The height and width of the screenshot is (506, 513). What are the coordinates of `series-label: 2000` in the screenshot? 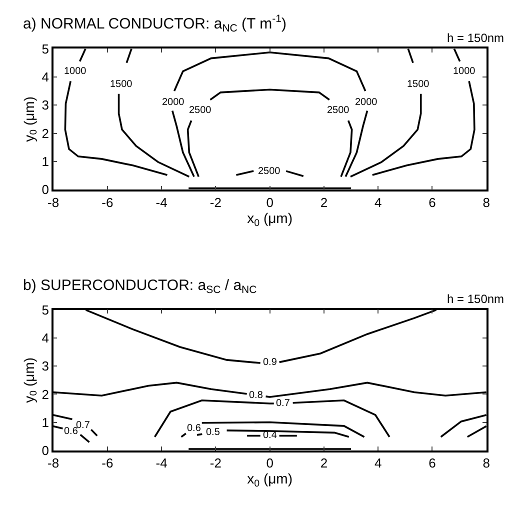 It's located at (173, 102).